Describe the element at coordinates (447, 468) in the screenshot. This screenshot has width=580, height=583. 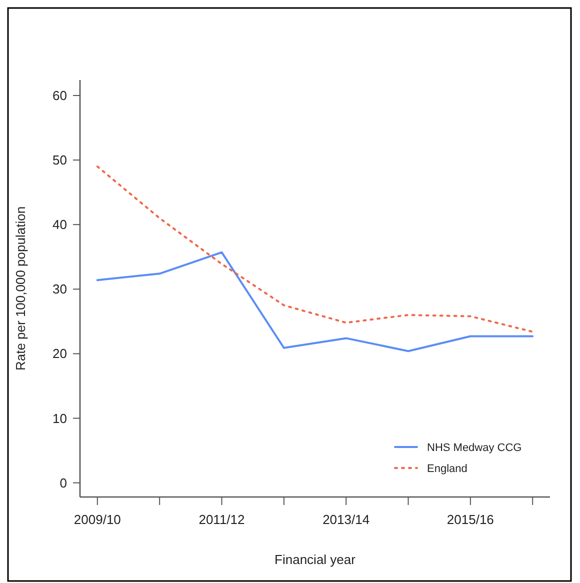
I see `legend-label: England` at that location.